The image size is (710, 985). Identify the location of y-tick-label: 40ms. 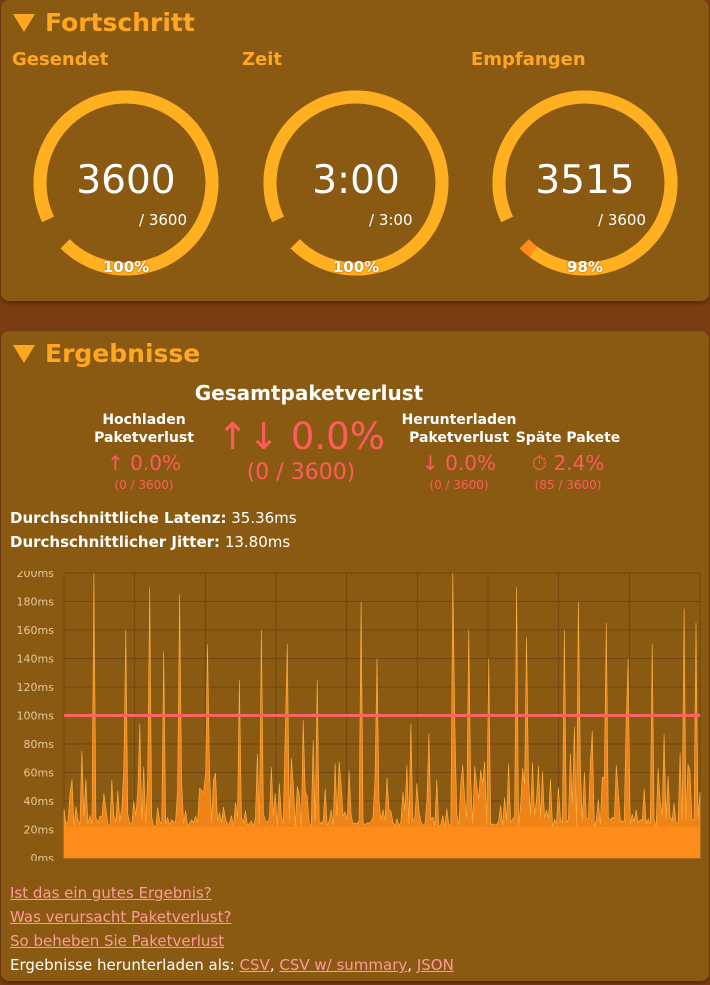
(39, 801).